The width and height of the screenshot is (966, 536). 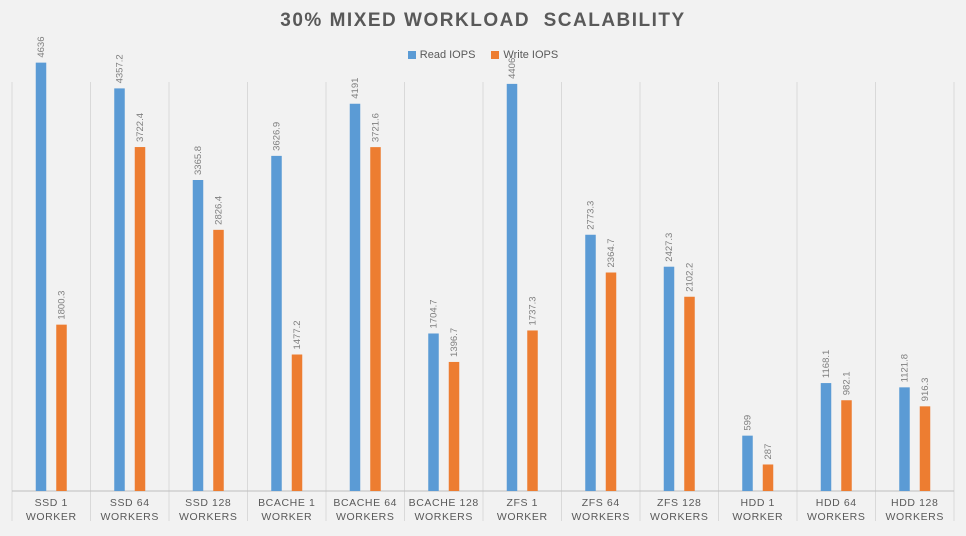 I want to click on category-label: BCACHE 1, so click(x=286, y=503).